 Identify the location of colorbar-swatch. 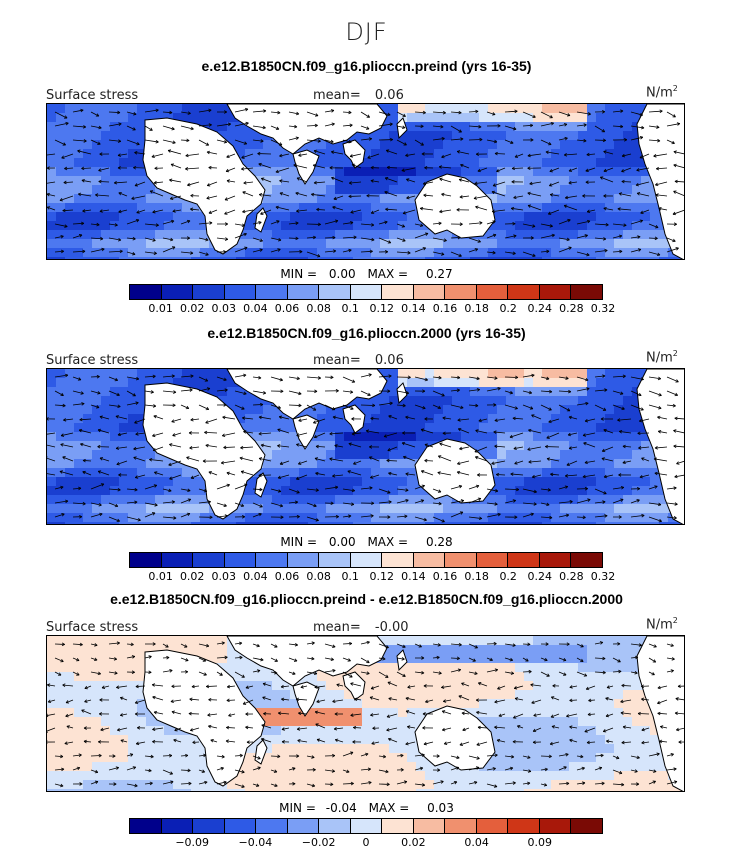
(429, 292).